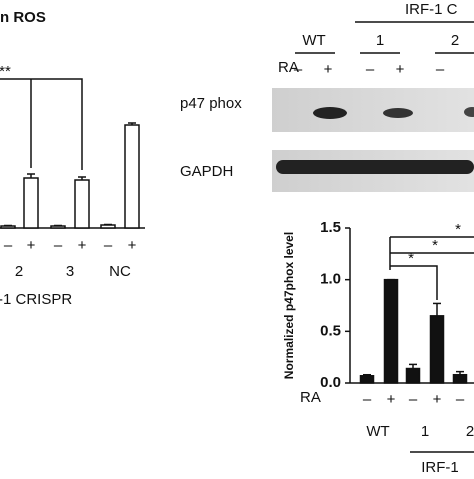 The image size is (474, 479). Describe the element at coordinates (440, 466) in the screenshot. I see `group-title: IRF-1` at that location.